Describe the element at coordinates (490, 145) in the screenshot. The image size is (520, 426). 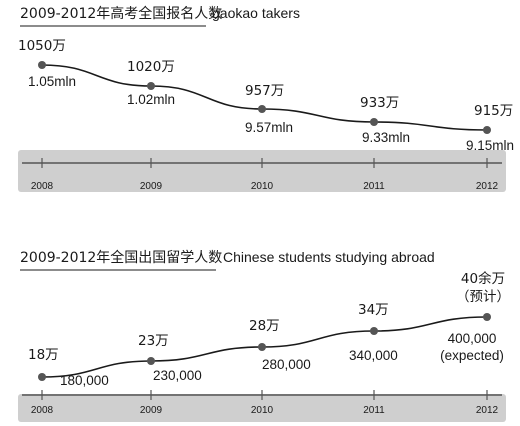
I see `data-label-en: 9.15mln` at that location.